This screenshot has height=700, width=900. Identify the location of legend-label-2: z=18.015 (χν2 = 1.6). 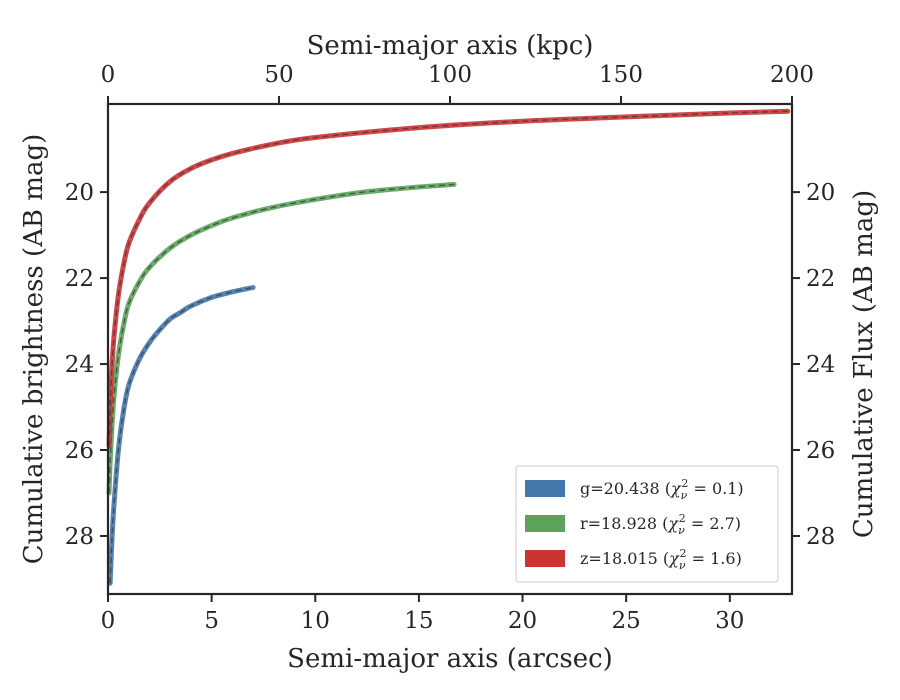
(661, 559).